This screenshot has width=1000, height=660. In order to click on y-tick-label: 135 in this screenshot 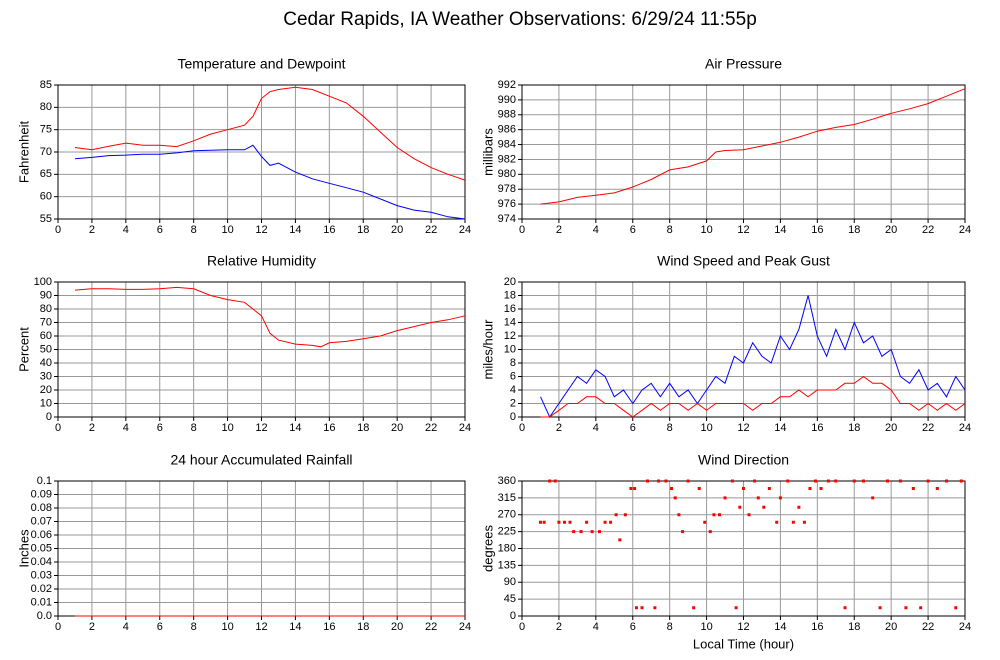, I will do `click(507, 565)`.